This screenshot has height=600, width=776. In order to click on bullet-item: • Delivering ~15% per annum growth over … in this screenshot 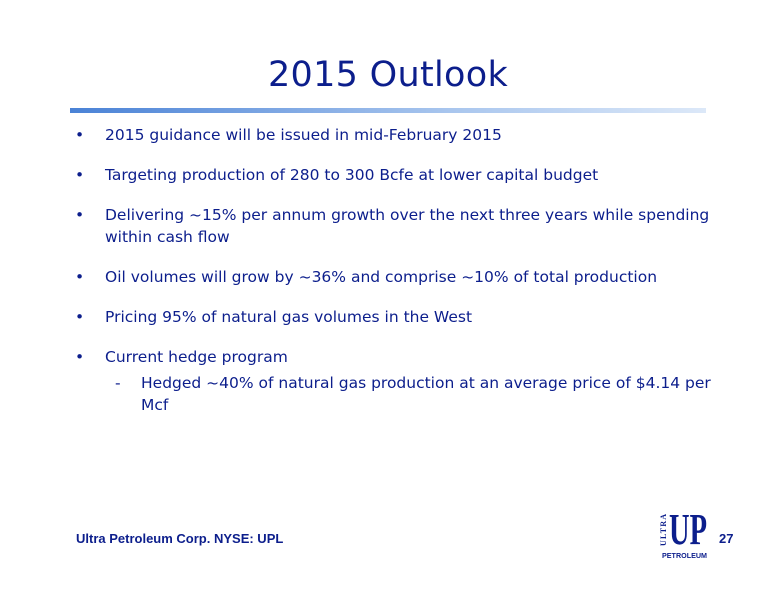, I will do `click(395, 226)`.